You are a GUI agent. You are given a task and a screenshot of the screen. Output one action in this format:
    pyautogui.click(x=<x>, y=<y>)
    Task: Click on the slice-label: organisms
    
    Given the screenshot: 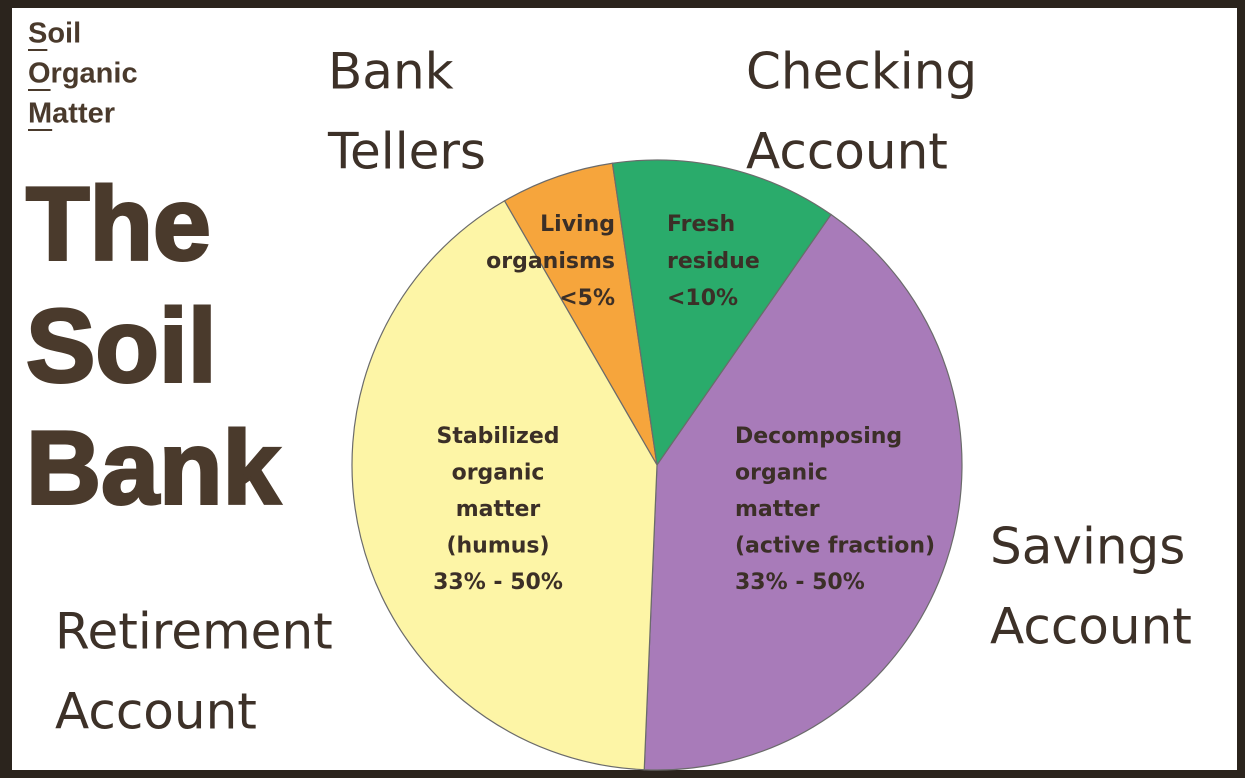 What is the action you would take?
    pyautogui.click(x=550, y=261)
    